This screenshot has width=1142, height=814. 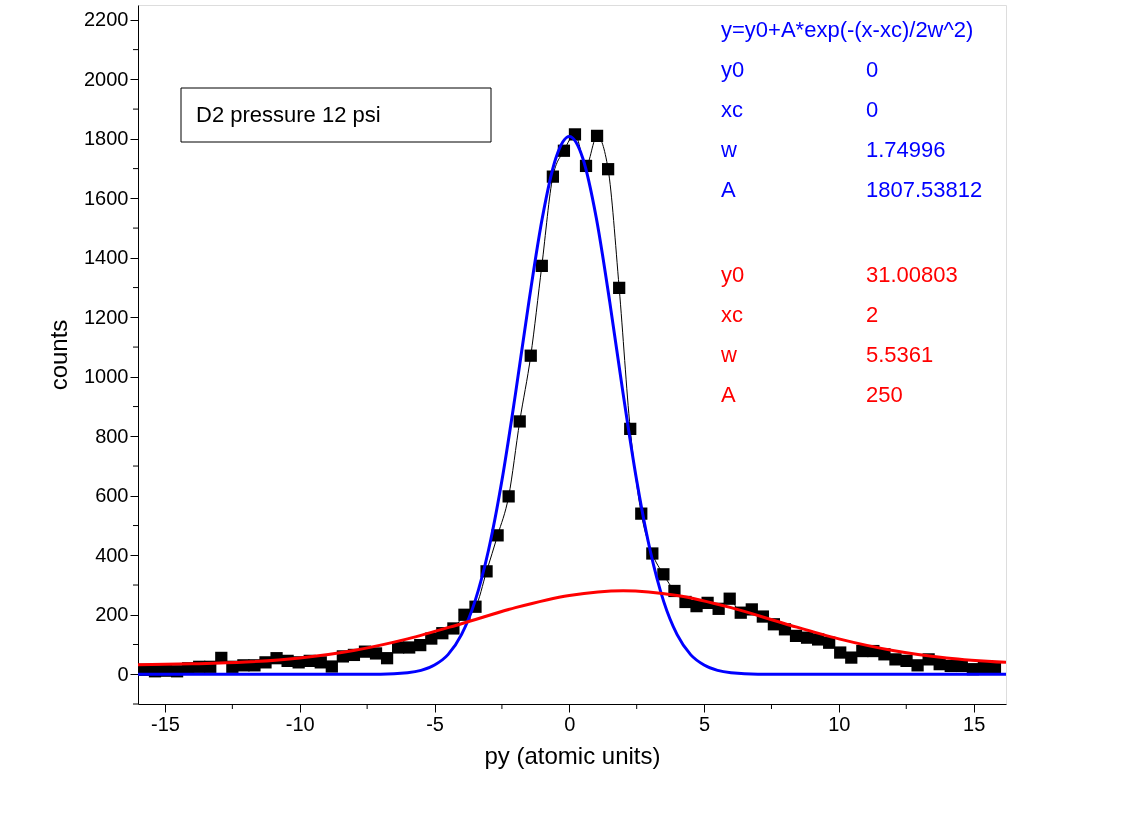 What do you see at coordinates (106, 19) in the screenshot?
I see `y-tick-label: 2200` at bounding box center [106, 19].